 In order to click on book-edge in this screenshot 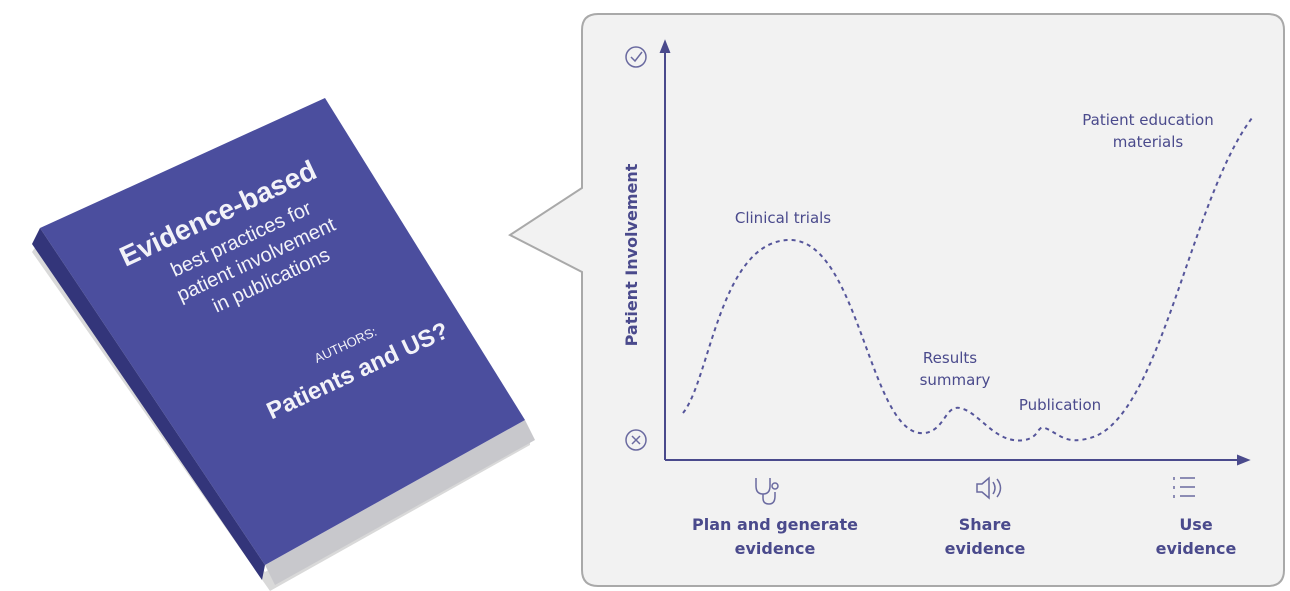, I will do `click(400, 502)`.